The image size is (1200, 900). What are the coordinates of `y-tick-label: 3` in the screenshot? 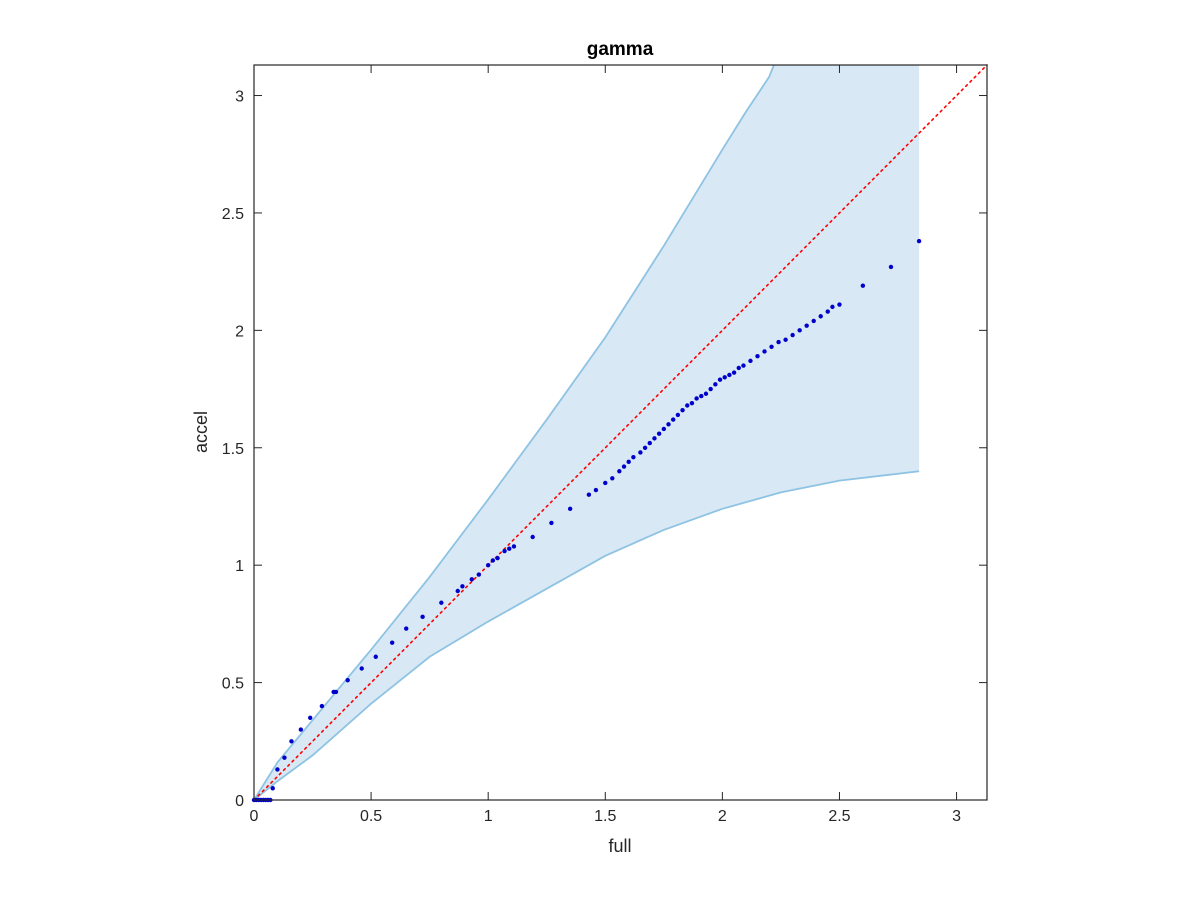 It's located at (239, 97).